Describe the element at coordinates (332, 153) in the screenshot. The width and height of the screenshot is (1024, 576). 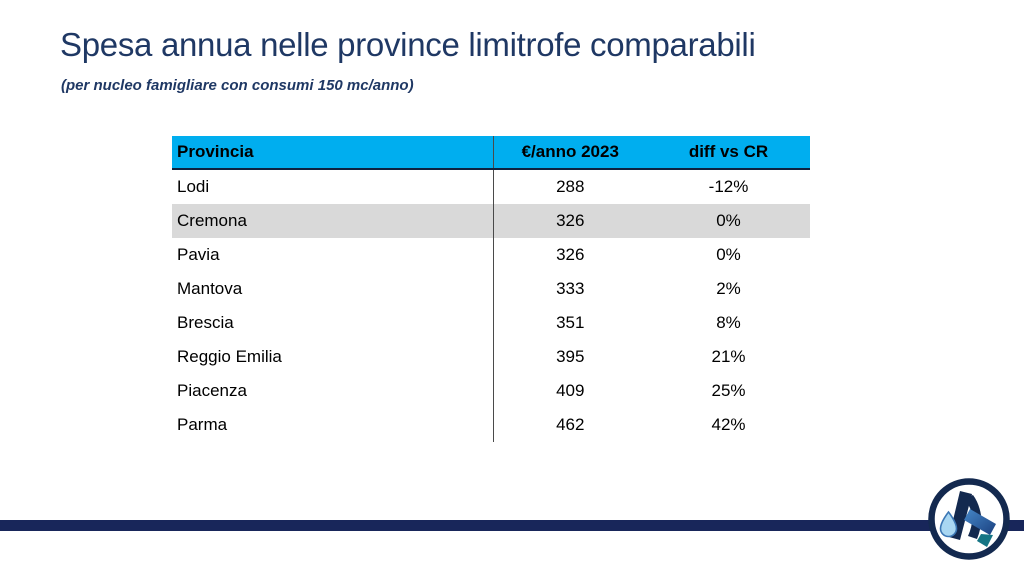
I see `column-header-provincia: Provincia` at that location.